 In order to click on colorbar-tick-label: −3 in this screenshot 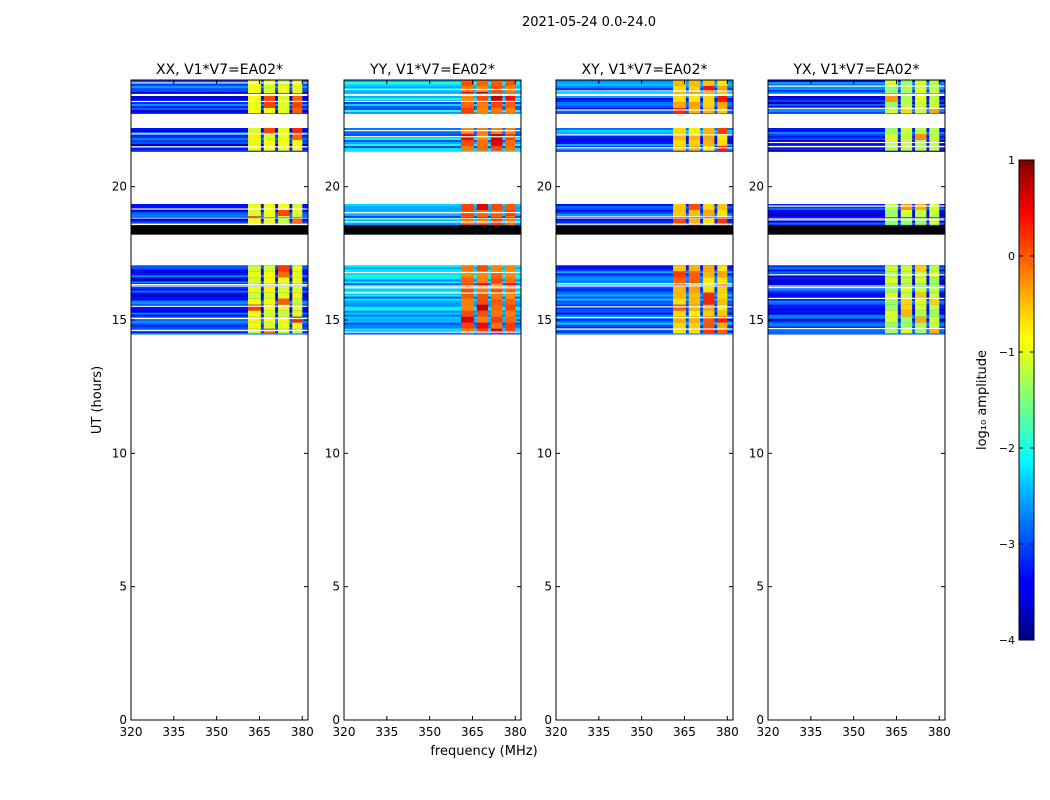, I will do `click(1007, 544)`.